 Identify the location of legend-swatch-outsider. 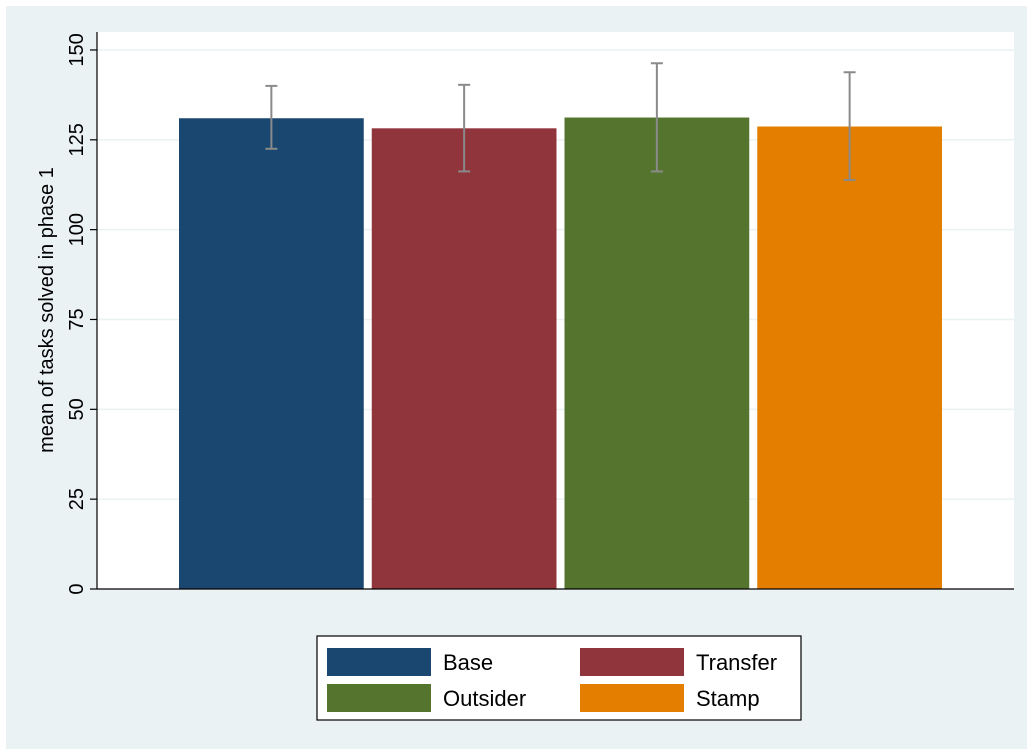
(379, 698).